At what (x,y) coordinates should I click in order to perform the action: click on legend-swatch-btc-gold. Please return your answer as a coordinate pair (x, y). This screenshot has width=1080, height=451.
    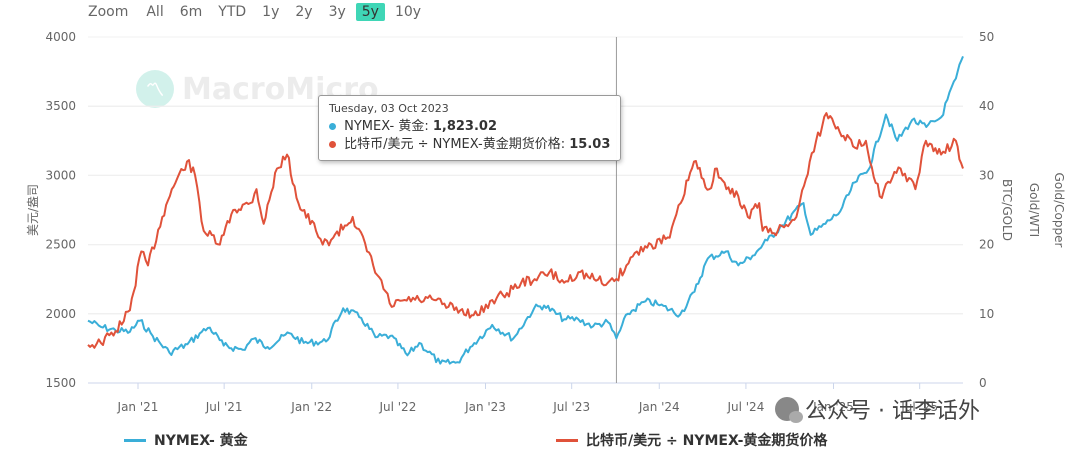
    Looking at the image, I should click on (567, 440).